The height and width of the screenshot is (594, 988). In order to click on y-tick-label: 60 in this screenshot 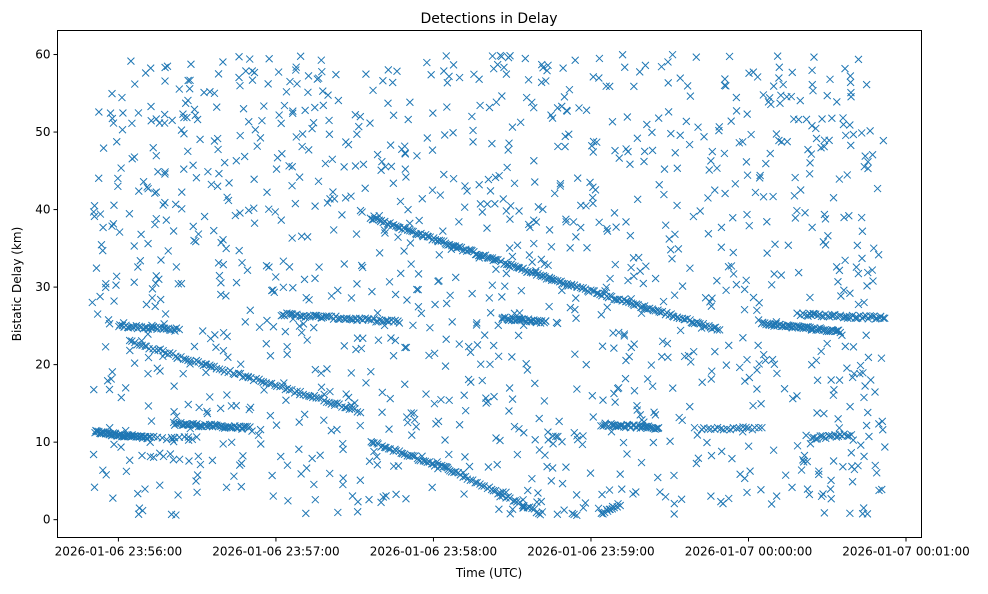, I will do `click(42, 55)`.